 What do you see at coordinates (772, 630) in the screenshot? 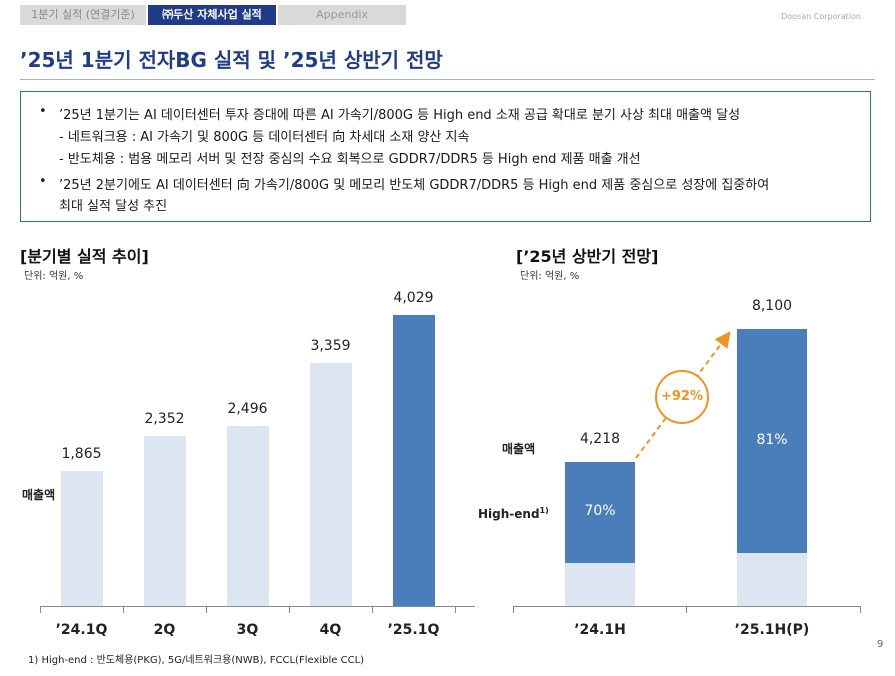
I see `outlook-x-label: ’25.1H(P)` at bounding box center [772, 630].